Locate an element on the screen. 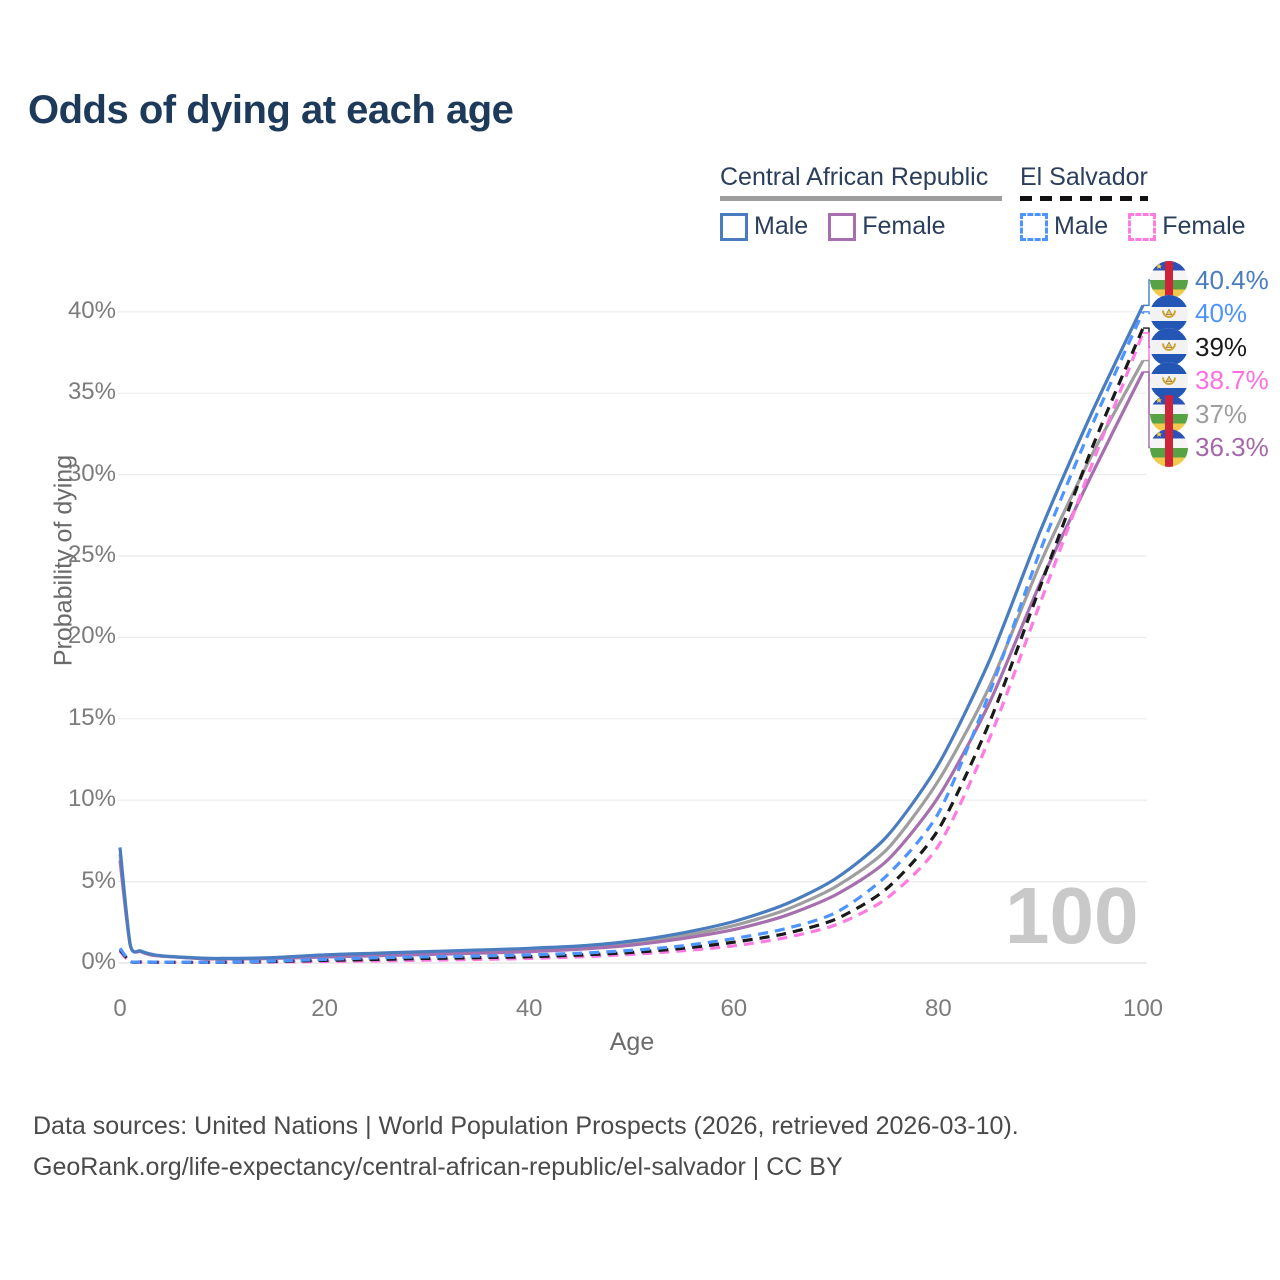  series-end-value: 36.3% is located at coordinates (1232, 447).